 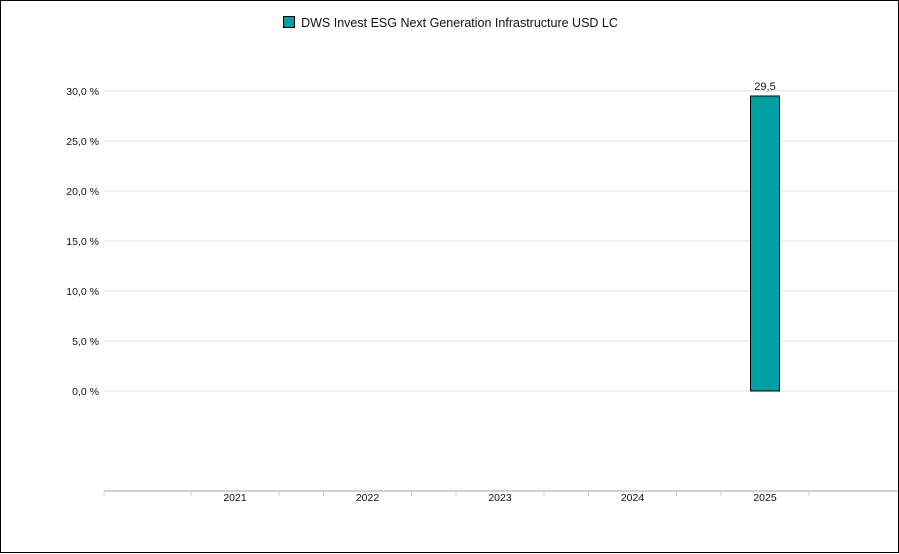 I want to click on x-tick-label: 2025, so click(x=765, y=498).